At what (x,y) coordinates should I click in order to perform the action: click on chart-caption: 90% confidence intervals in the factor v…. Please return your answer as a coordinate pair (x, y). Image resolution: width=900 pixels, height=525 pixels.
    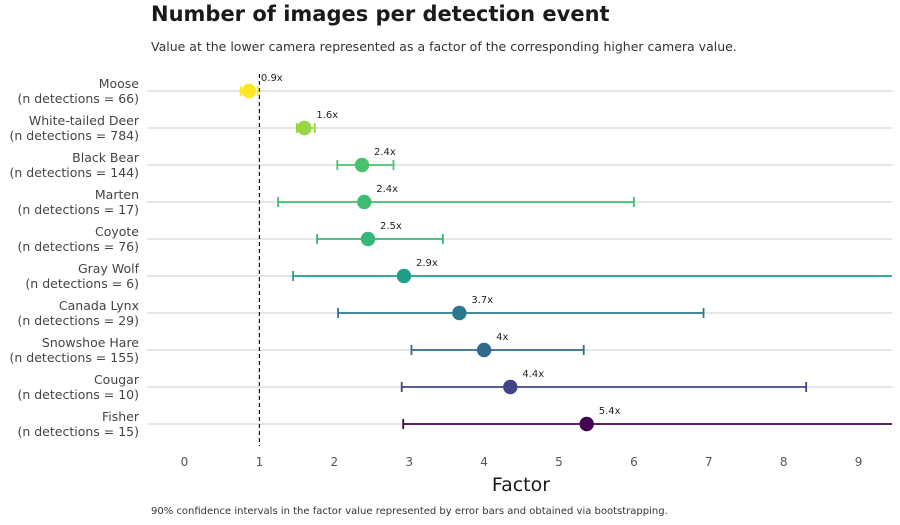
    Looking at the image, I should click on (409, 511).